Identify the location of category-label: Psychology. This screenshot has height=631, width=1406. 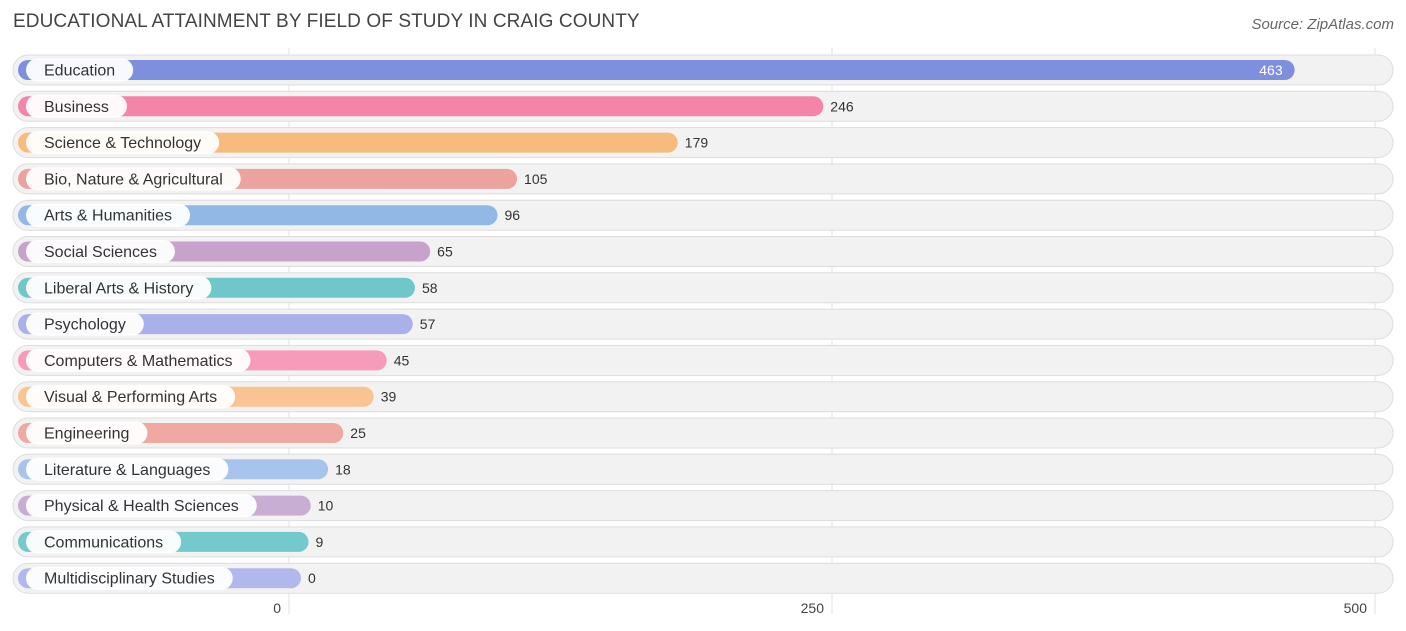
(85, 325).